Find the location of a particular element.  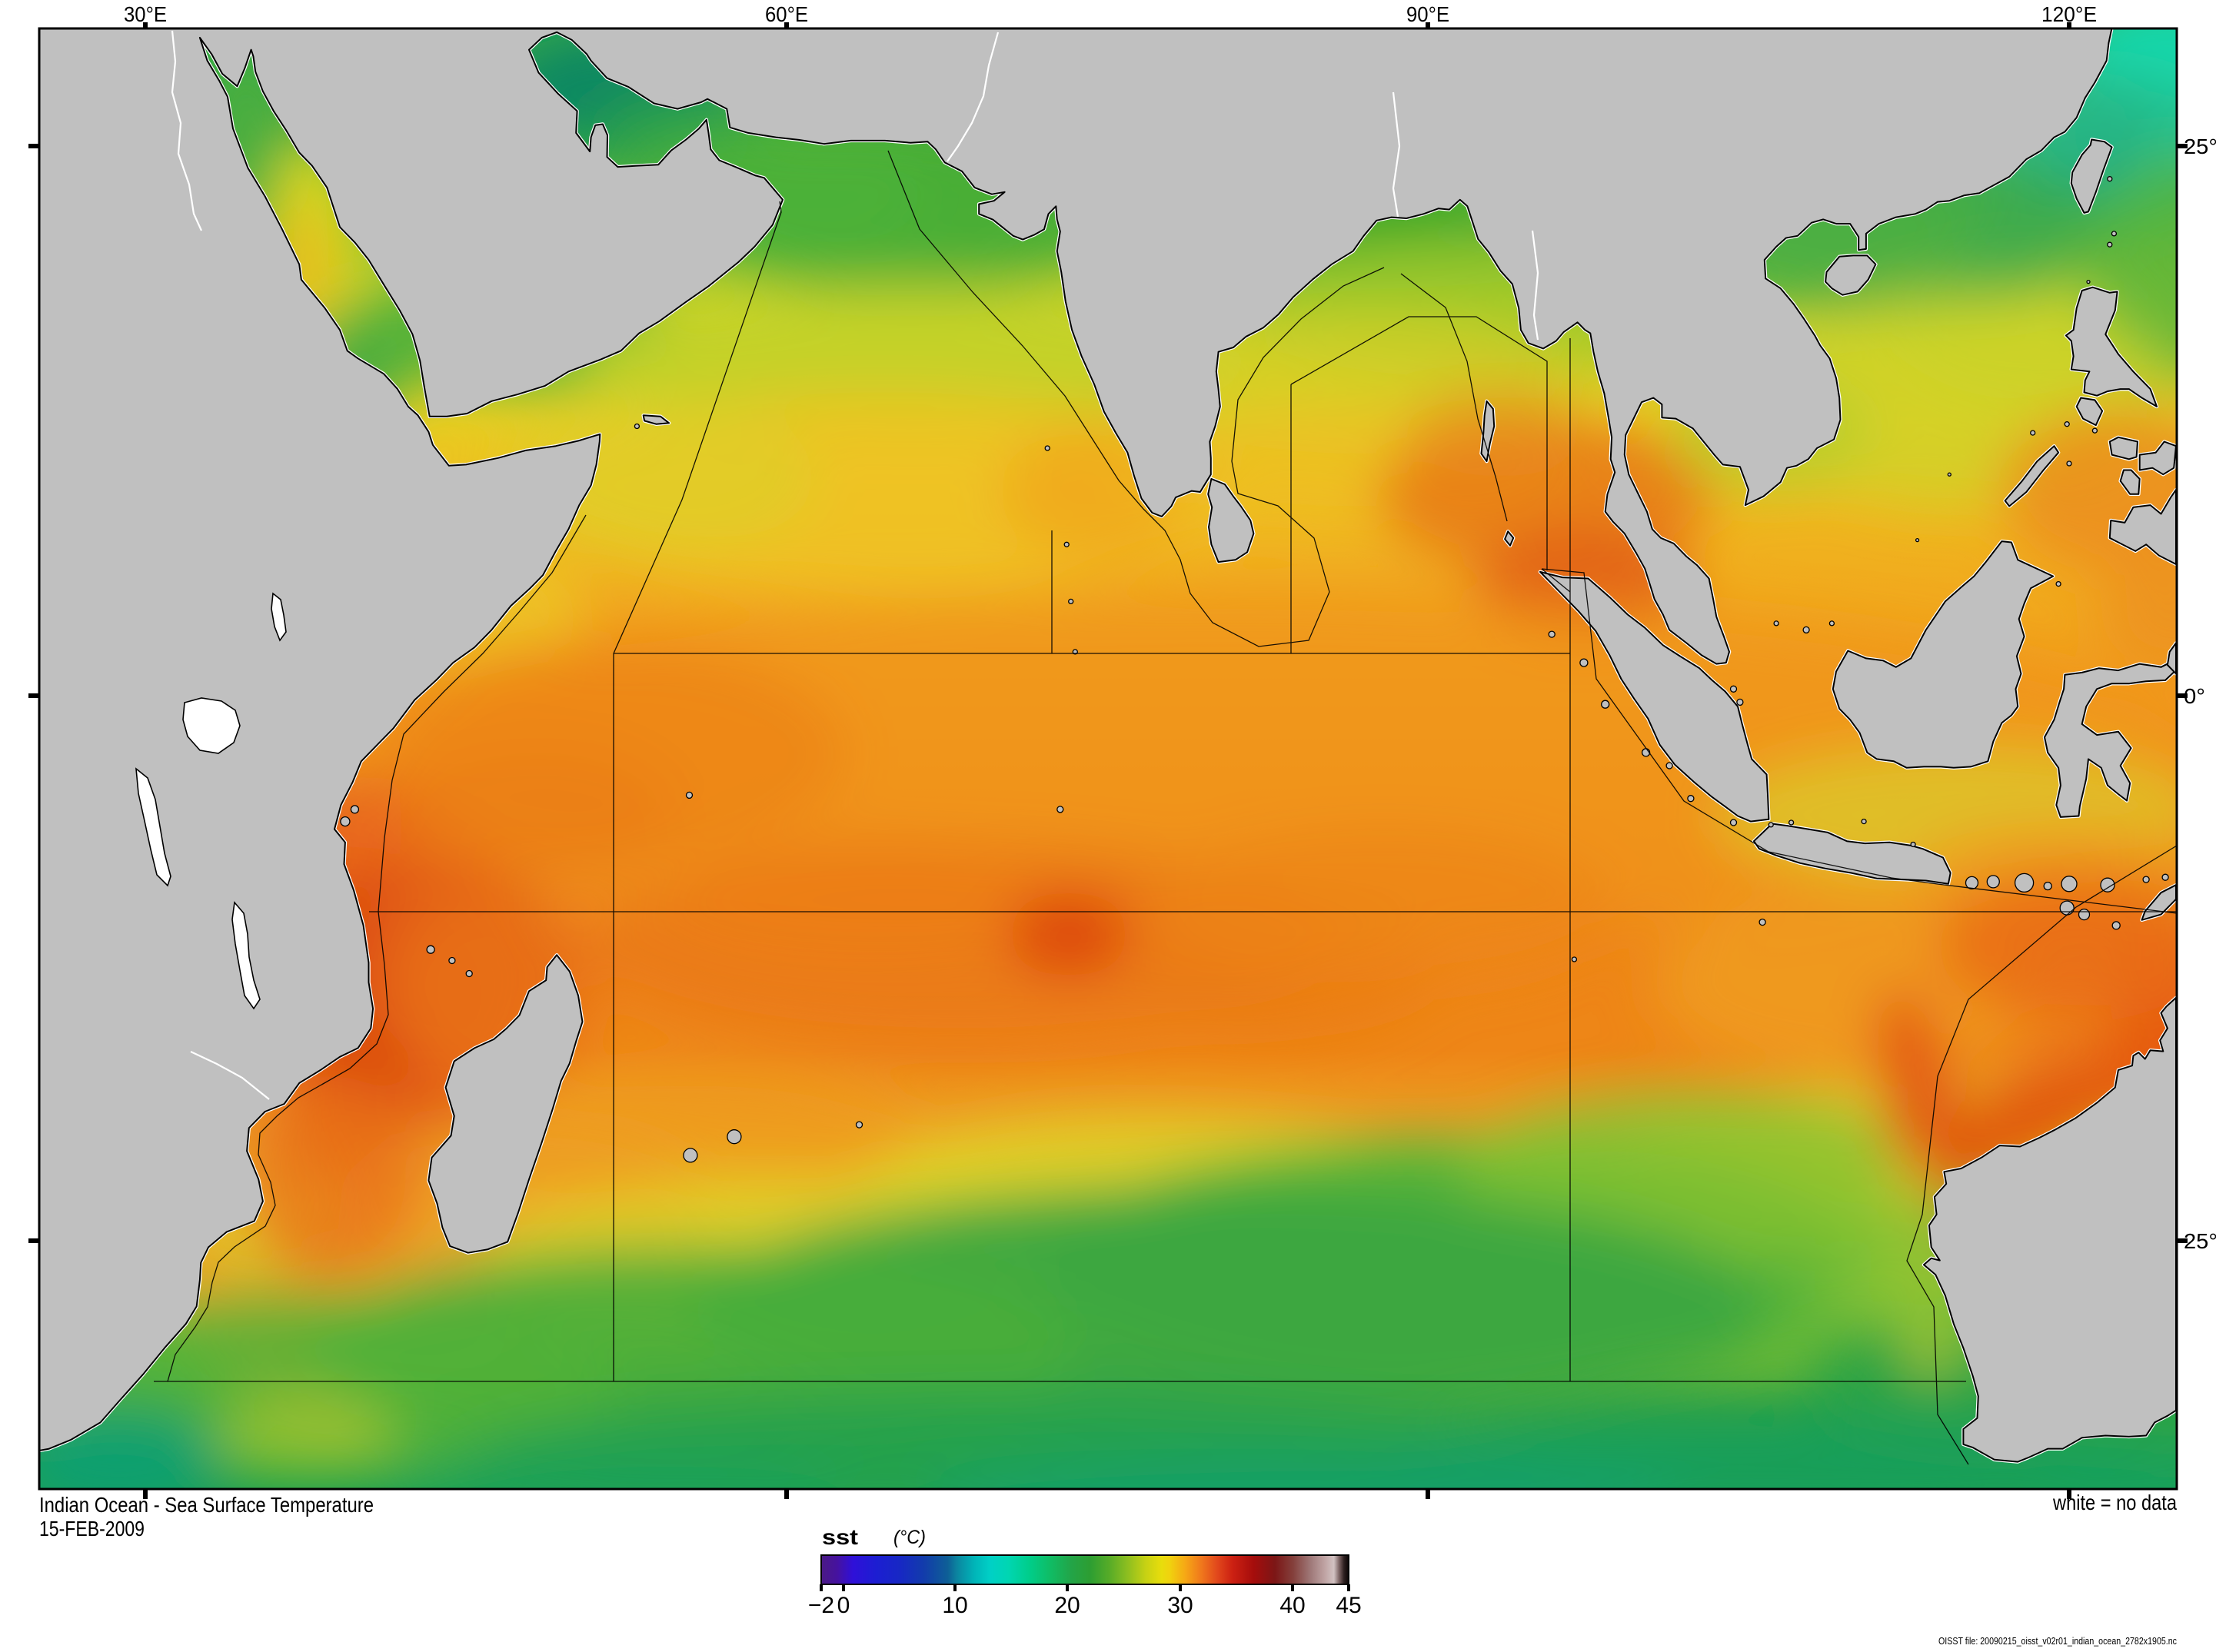

svg-text: 30 is located at coordinates (1180, 1606).